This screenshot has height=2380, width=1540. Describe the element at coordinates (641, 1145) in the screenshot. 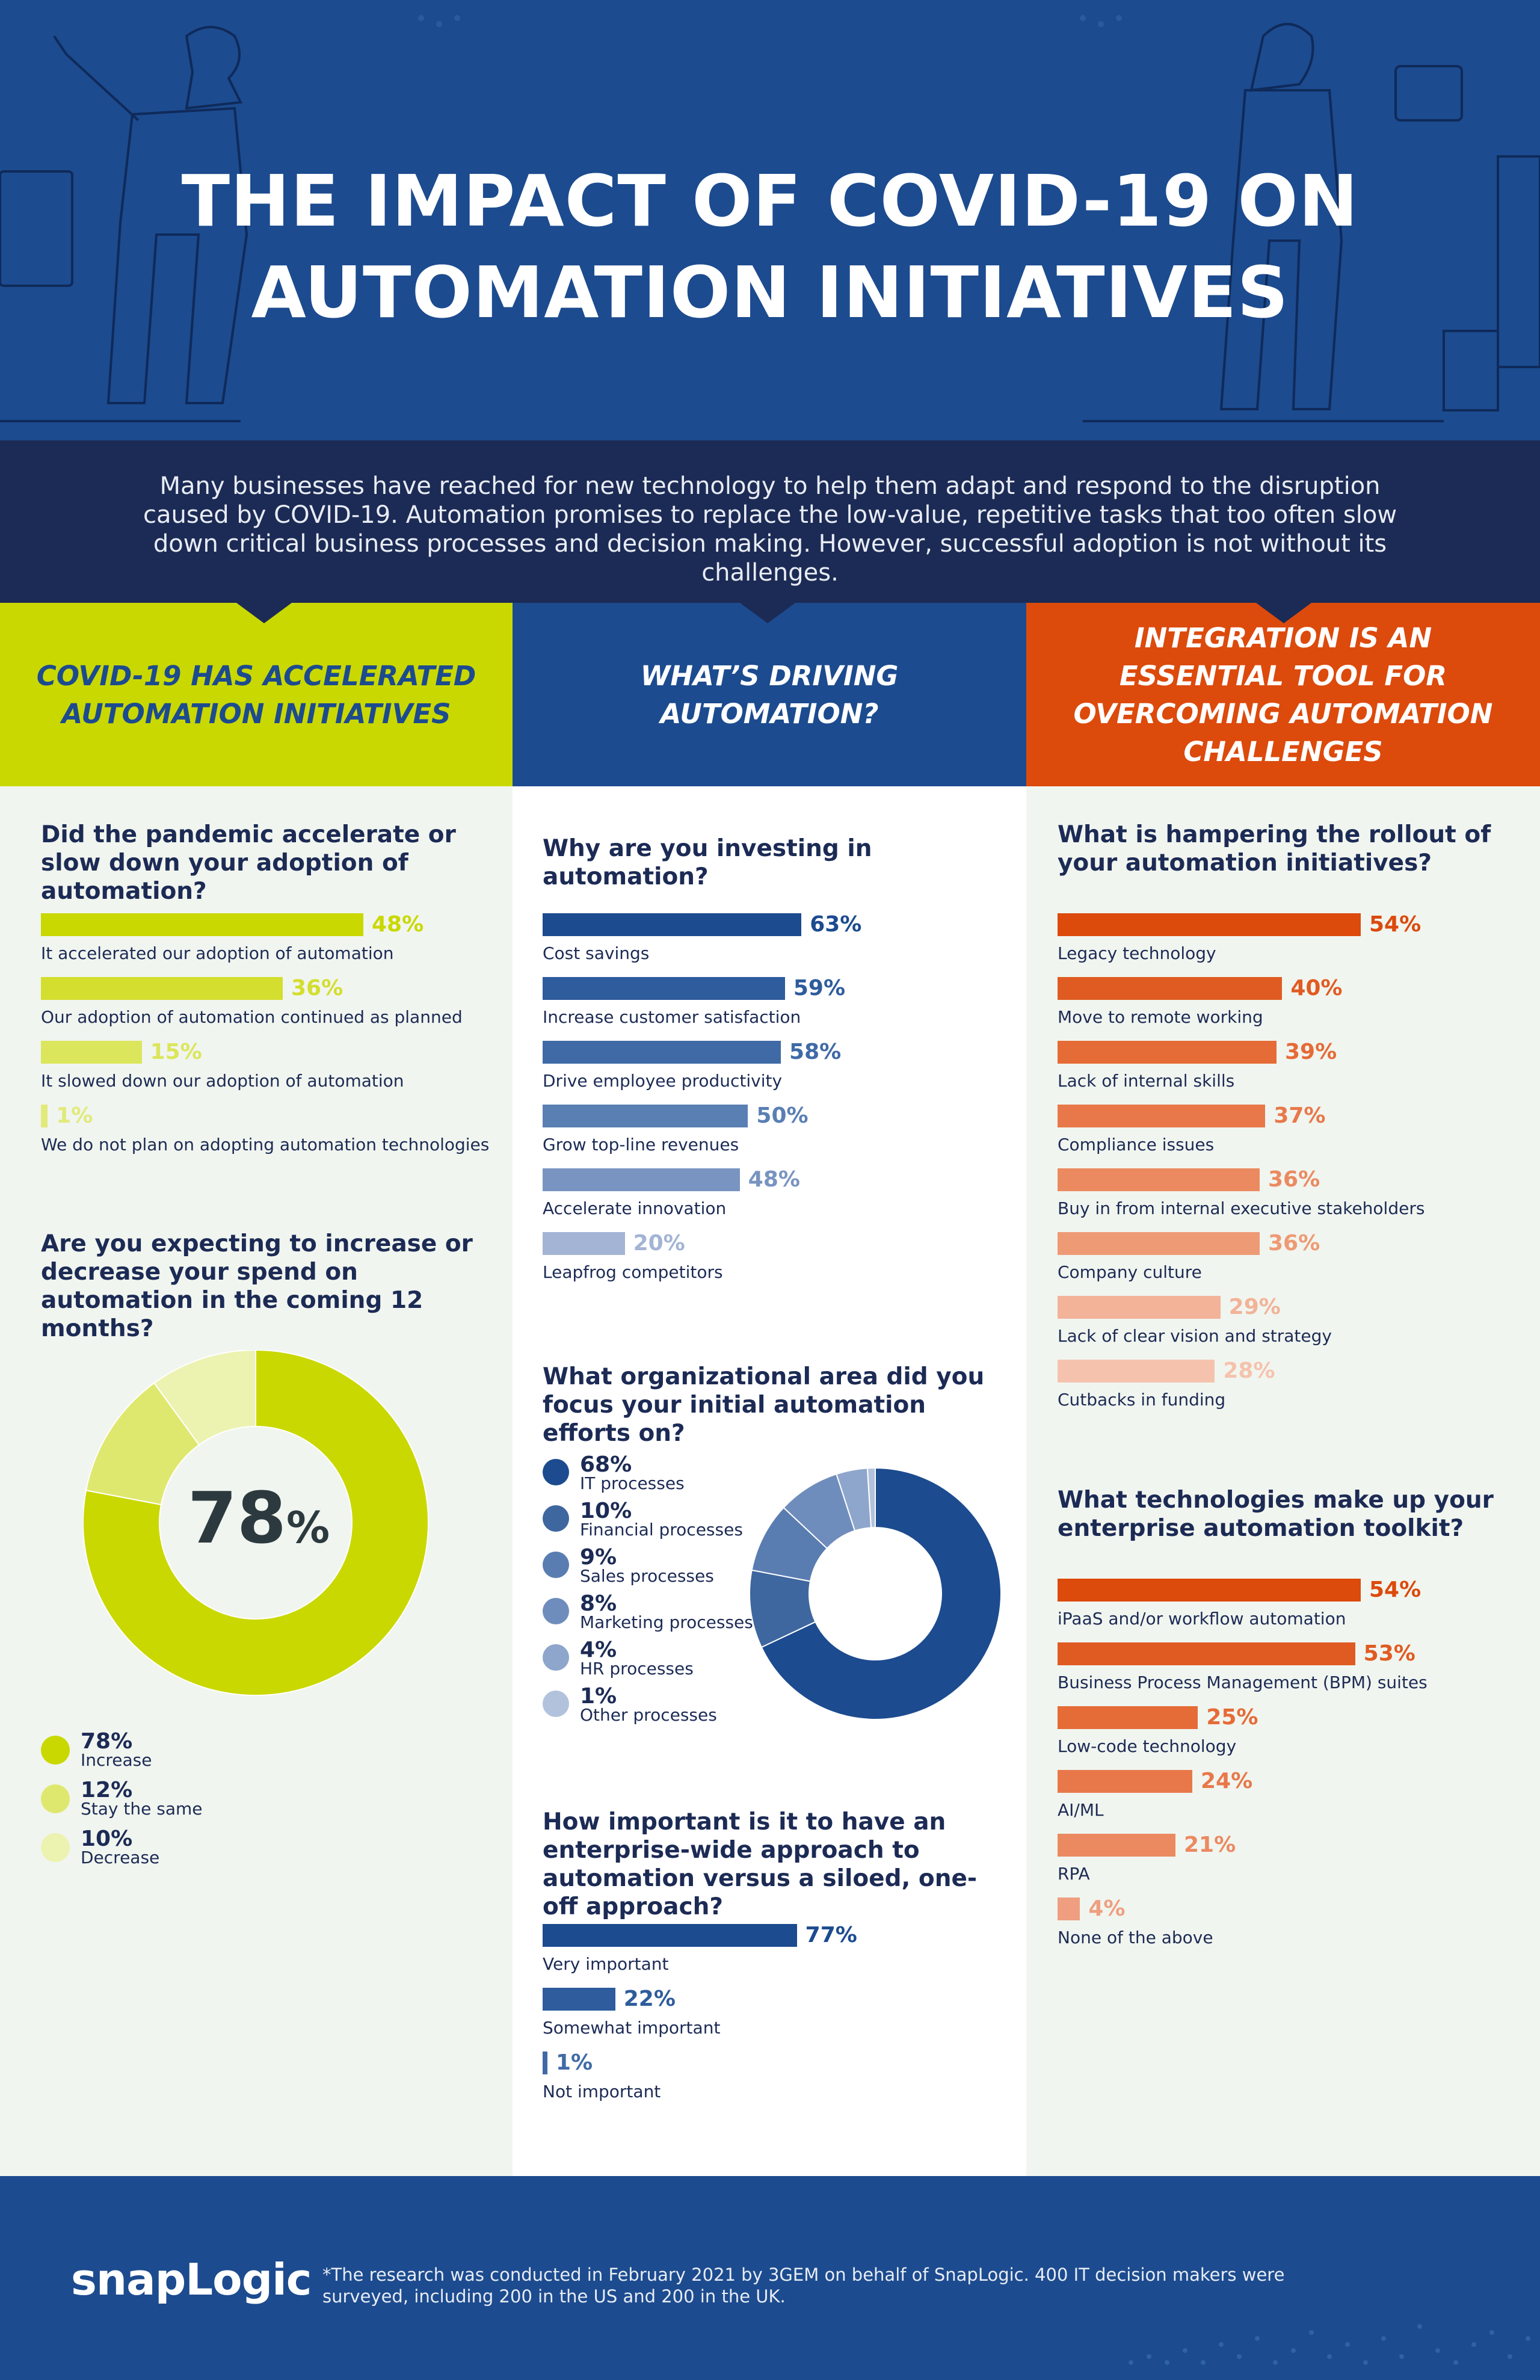

I see `bar-category-label: Grow top-line revenues` at that location.